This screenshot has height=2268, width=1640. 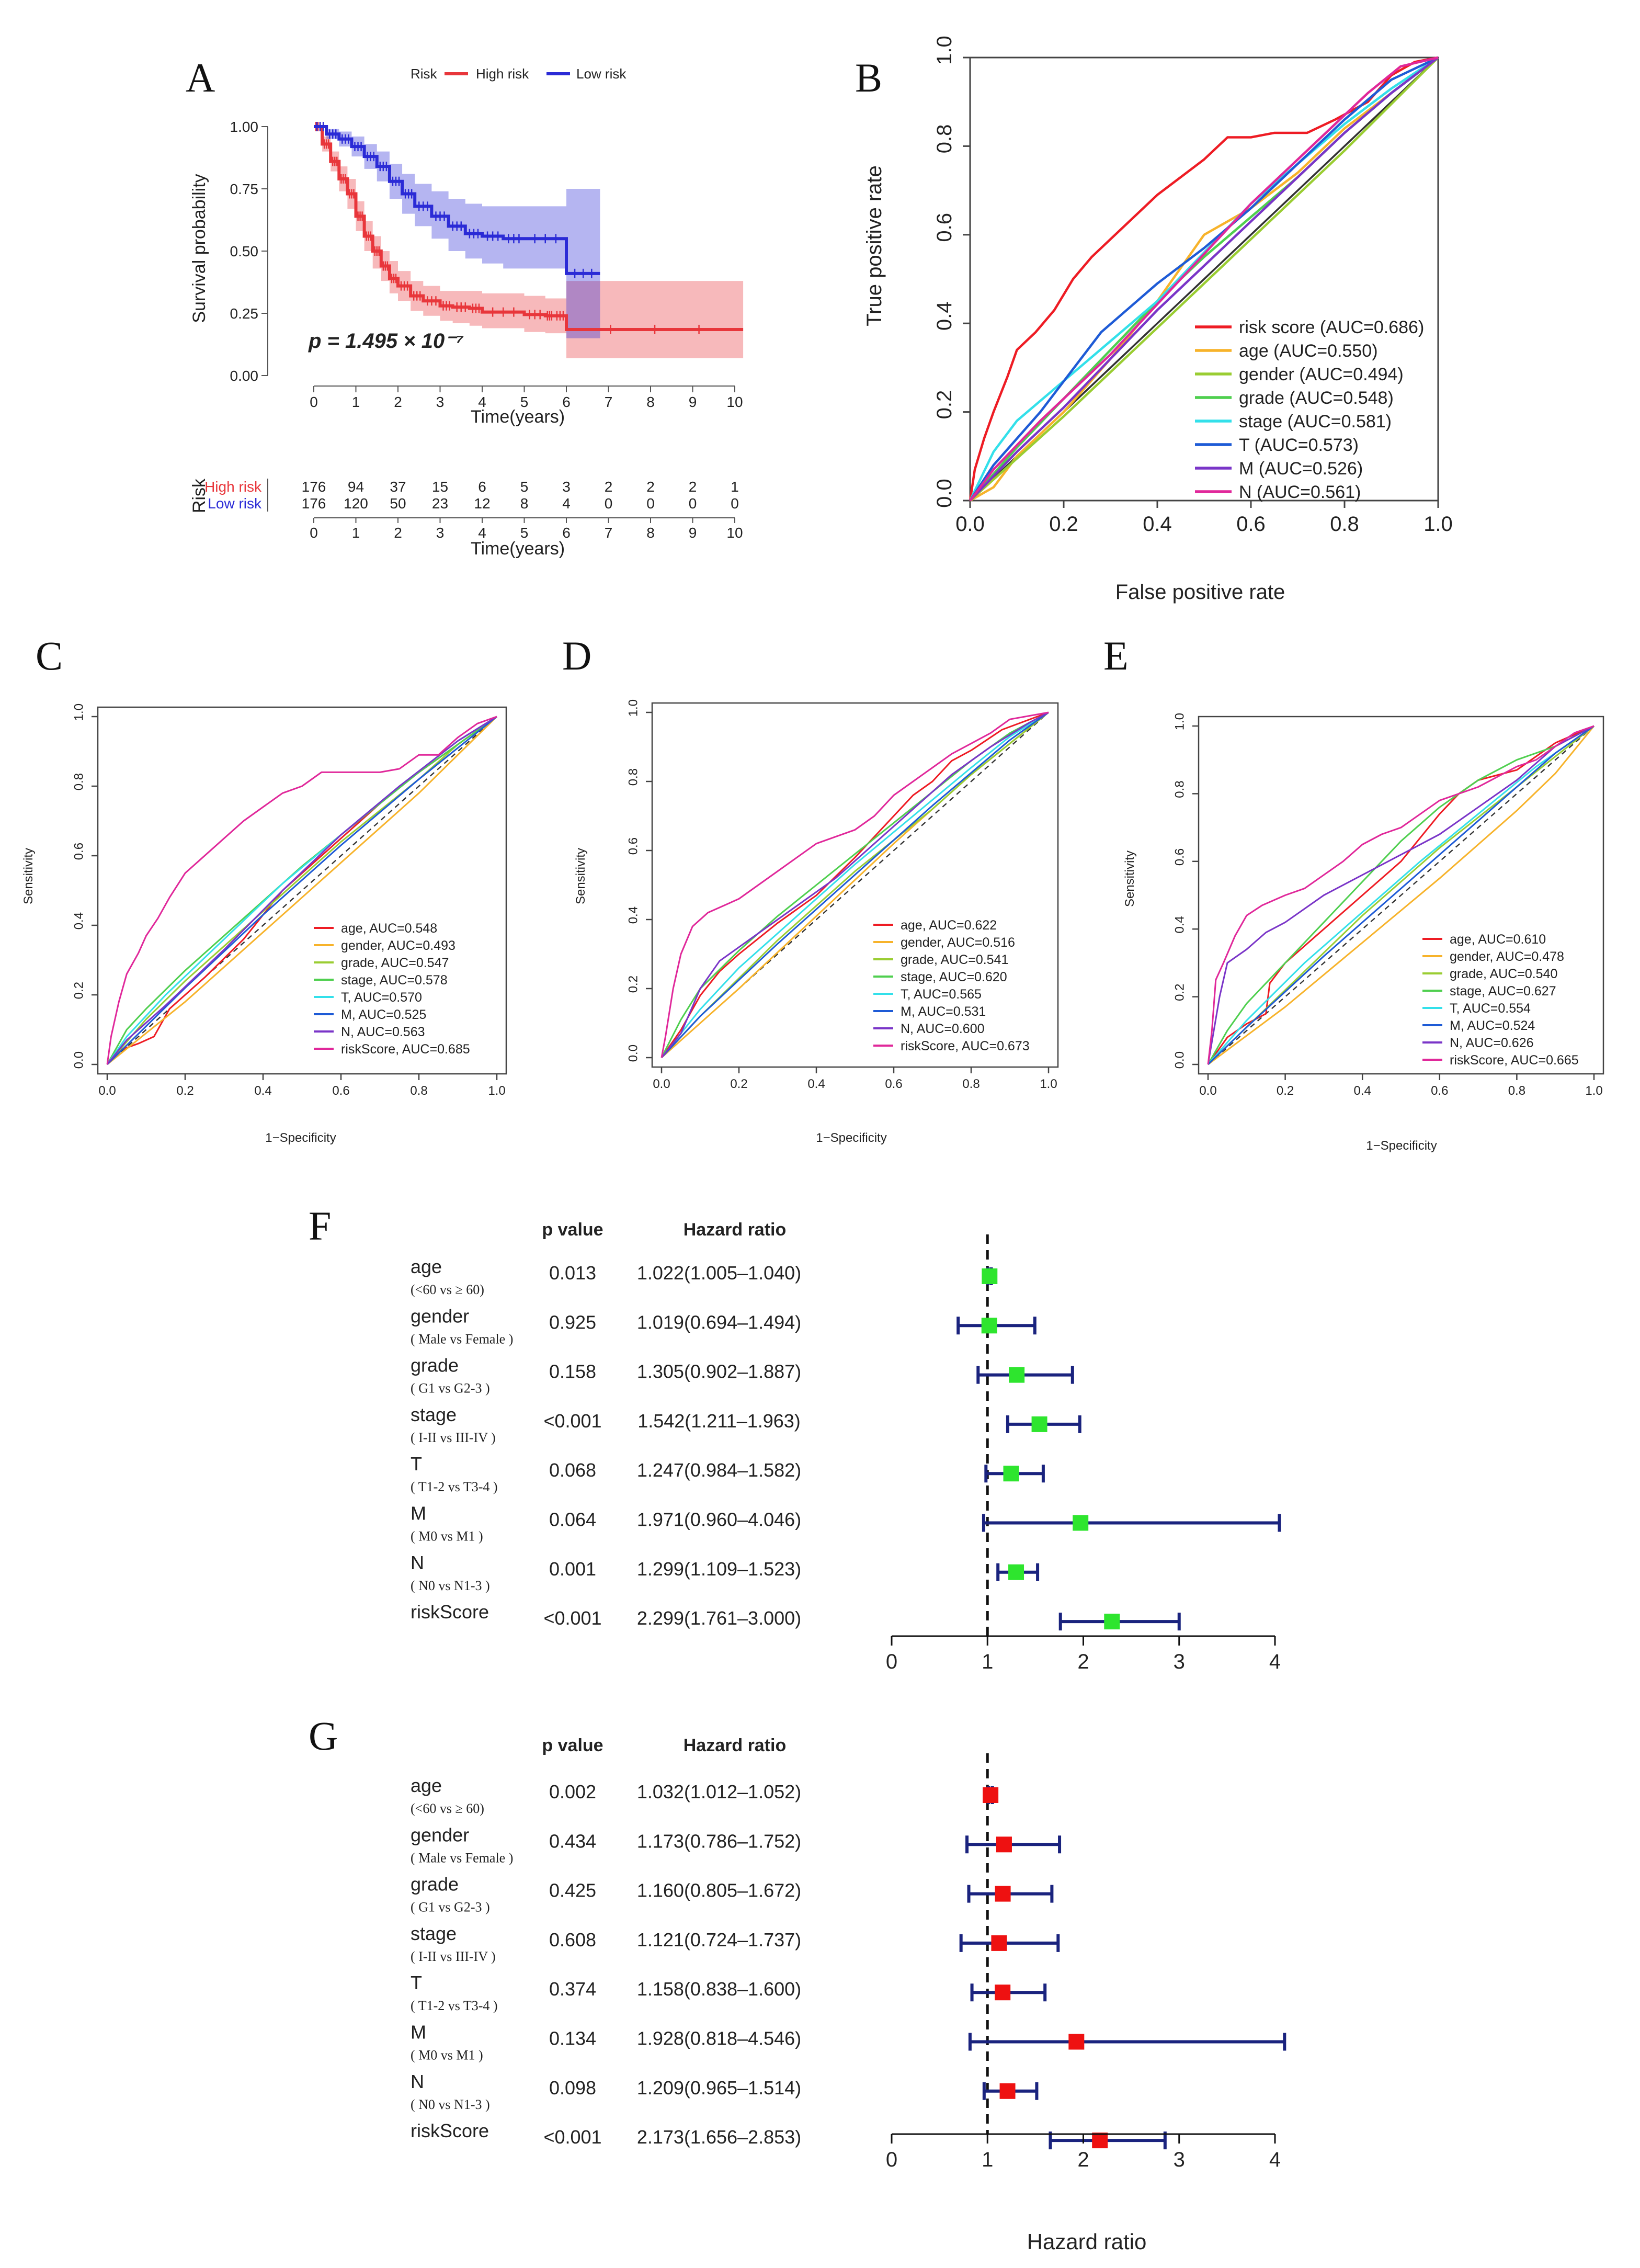 What do you see at coordinates (572, 1421) in the screenshot?
I see `forest-row-pvalue: <0.001` at bounding box center [572, 1421].